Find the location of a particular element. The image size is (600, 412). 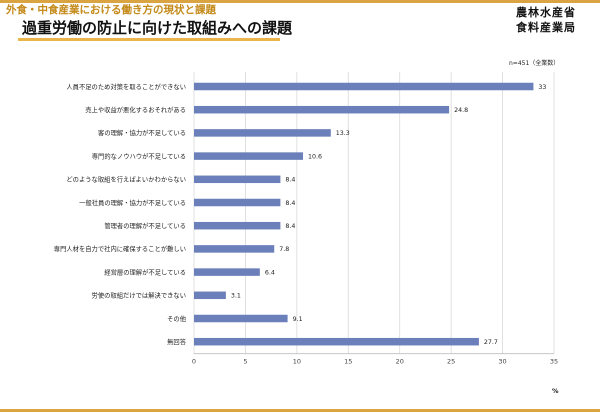

category-label: 専門人材を自力で社内に確保することが難しい is located at coordinates (120, 248).